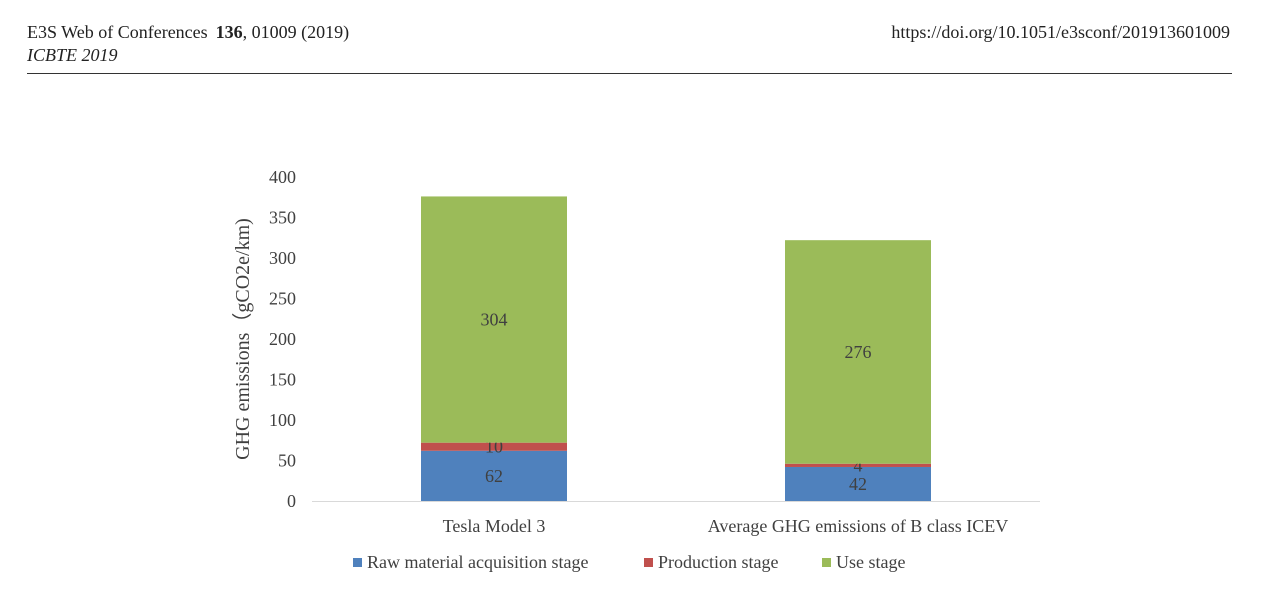  What do you see at coordinates (282, 258) in the screenshot?
I see `y-tick-label: 300` at bounding box center [282, 258].